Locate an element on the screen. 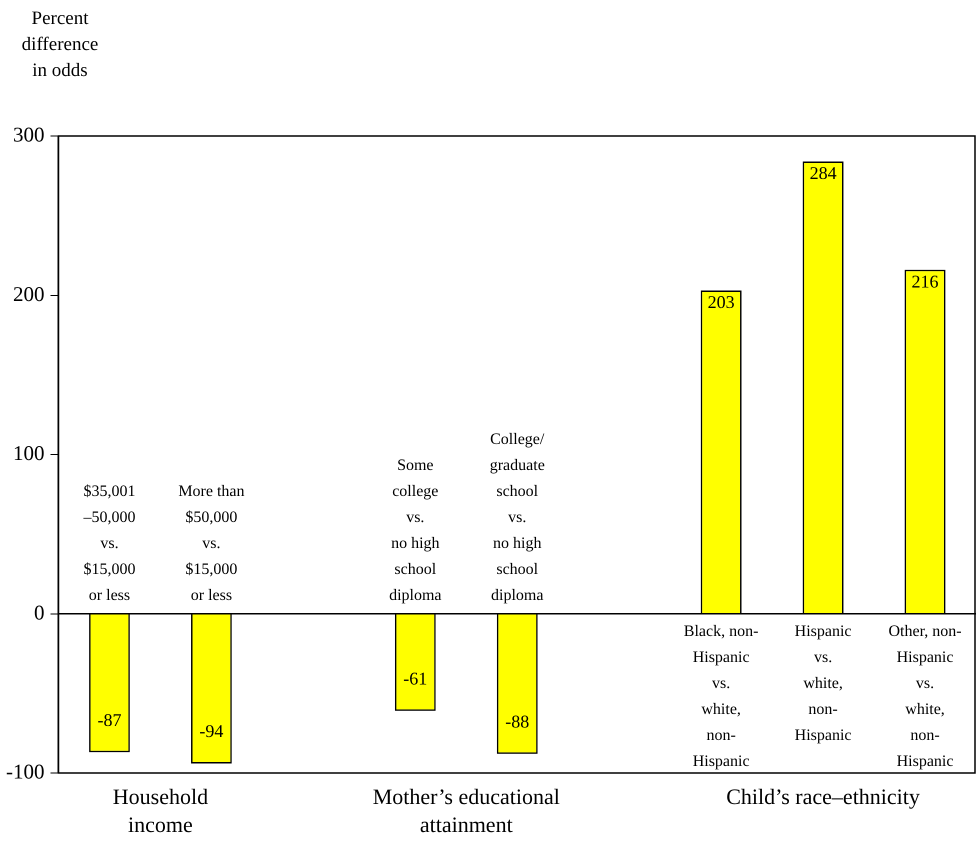 This screenshot has height=851, width=977. x-tick-label: Some college vs. no high school diploma is located at coordinates (415, 530).